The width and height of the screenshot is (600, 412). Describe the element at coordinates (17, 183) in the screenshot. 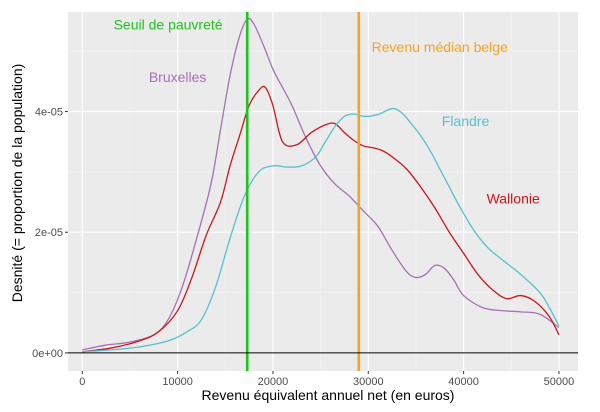

I see `y-axis-title: Desnité (= proportion de la population)` at that location.